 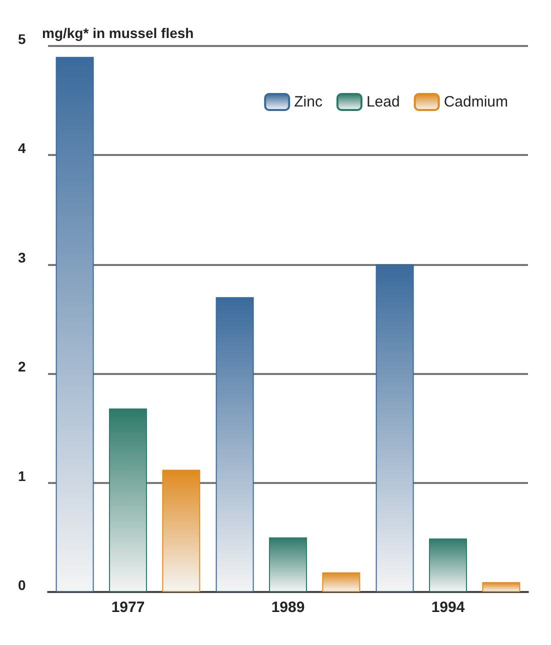 What do you see at coordinates (22, 257) in the screenshot?
I see `y-tick-label: 3` at bounding box center [22, 257].